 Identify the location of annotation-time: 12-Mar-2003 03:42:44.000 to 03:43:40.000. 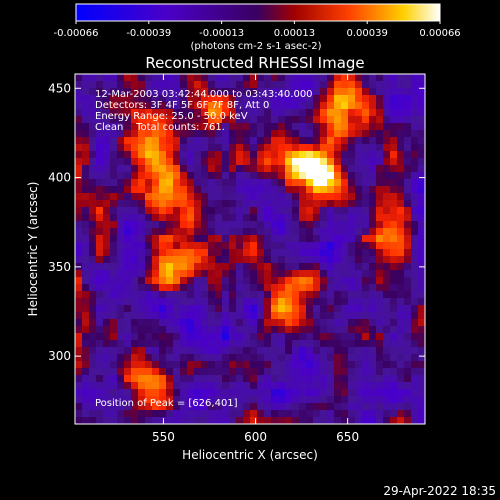
(204, 94).